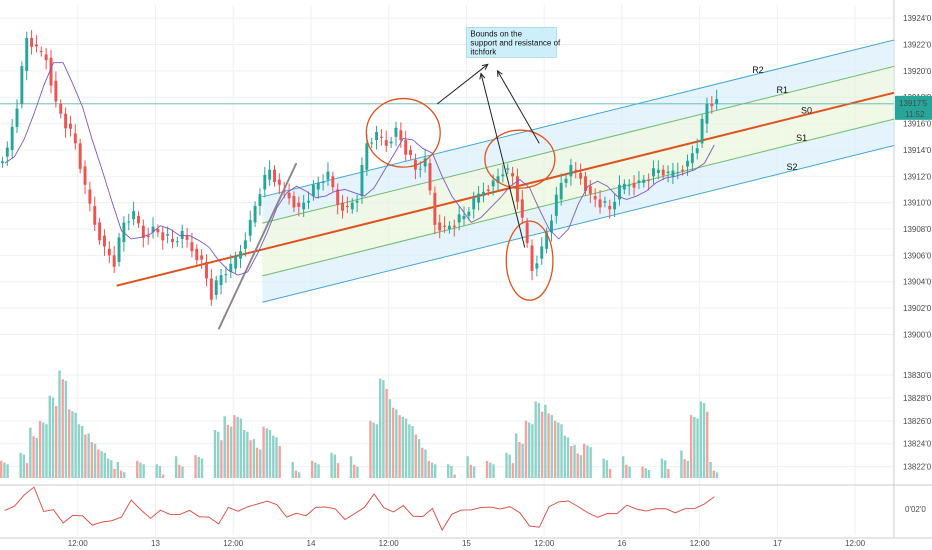 The width and height of the screenshot is (932, 550). I want to click on current-price-tag, so click(913, 107).